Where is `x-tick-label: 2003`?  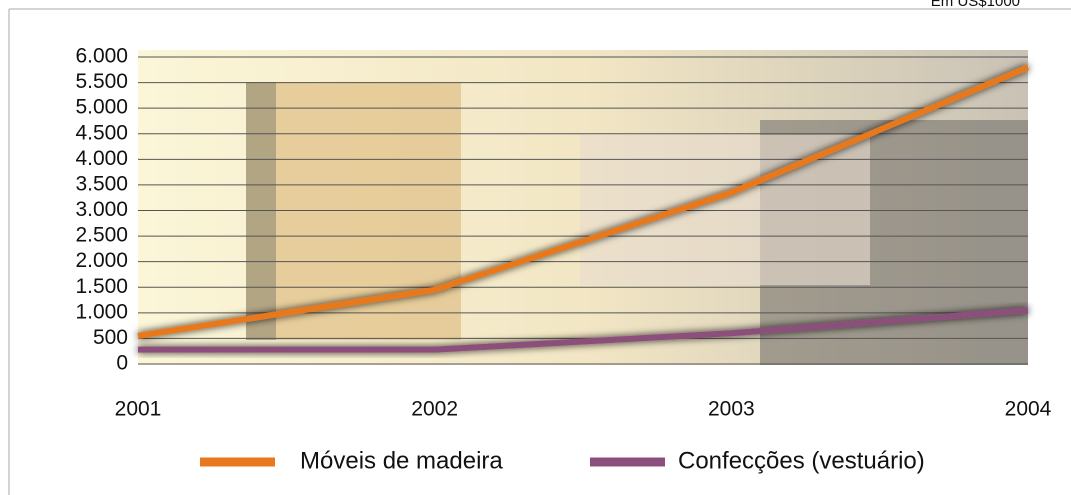
x-tick-label: 2003 is located at coordinates (731, 409).